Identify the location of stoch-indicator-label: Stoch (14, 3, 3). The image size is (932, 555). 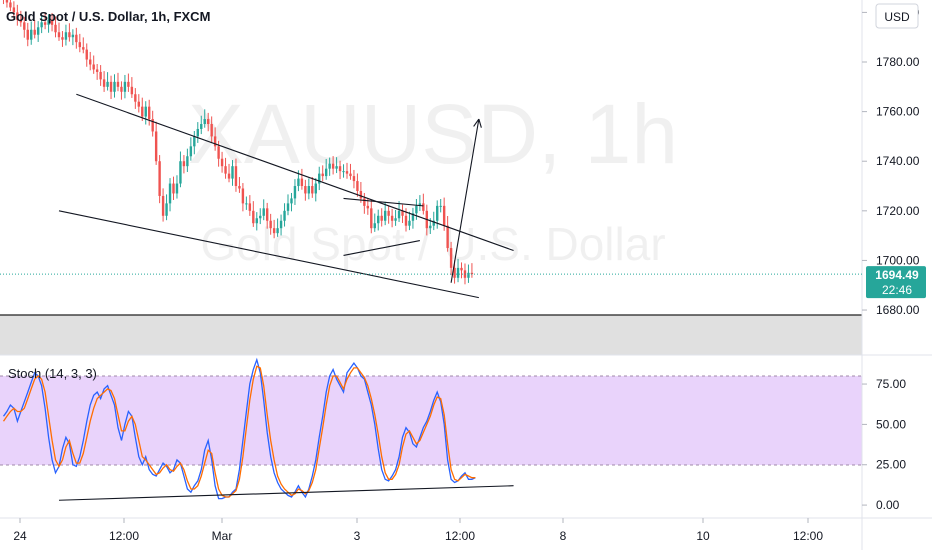
(52, 373).